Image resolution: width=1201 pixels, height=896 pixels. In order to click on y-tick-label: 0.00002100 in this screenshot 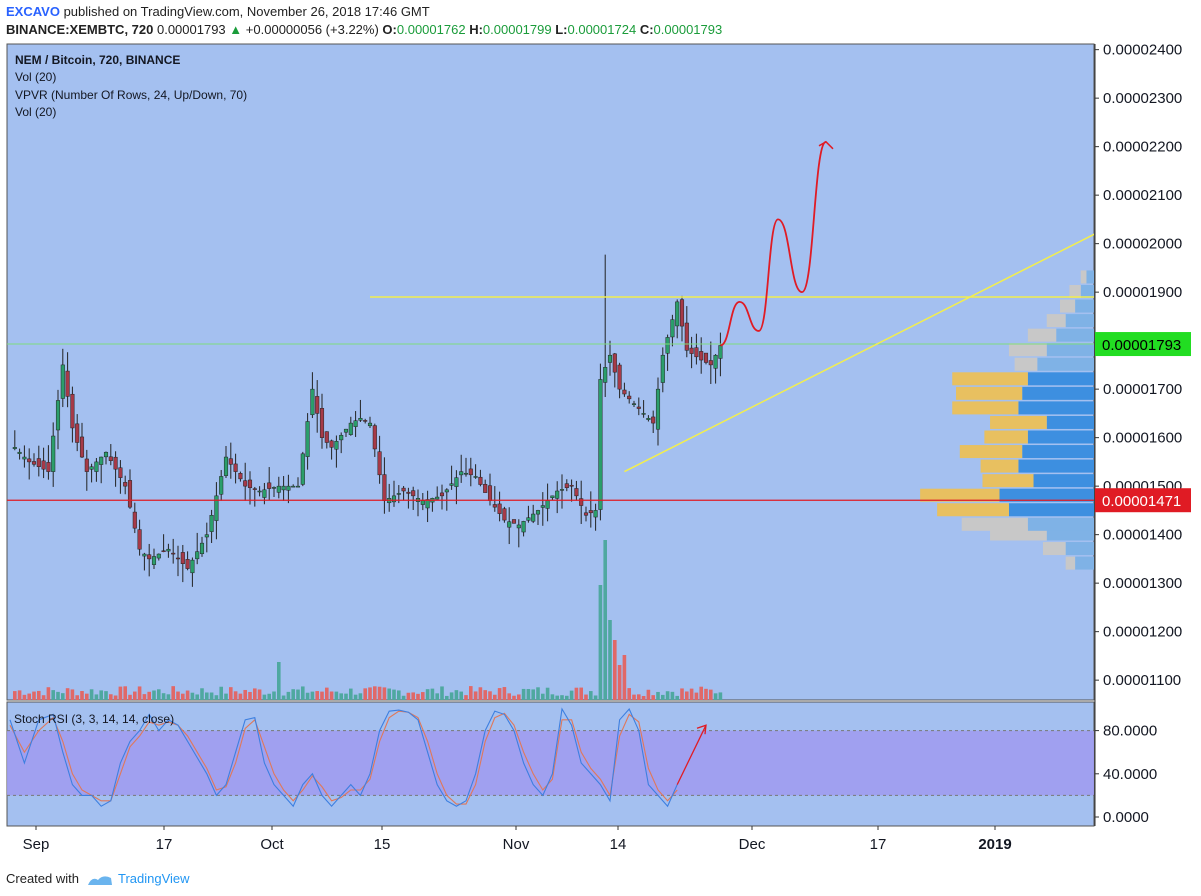, I will do `click(1142, 195)`.